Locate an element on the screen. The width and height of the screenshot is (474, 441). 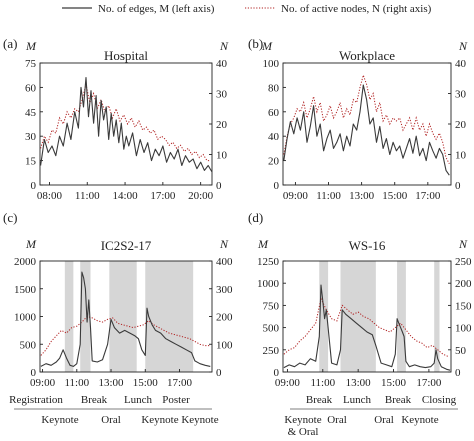
left-tick-label: 20 is located at coordinates (274, 162).